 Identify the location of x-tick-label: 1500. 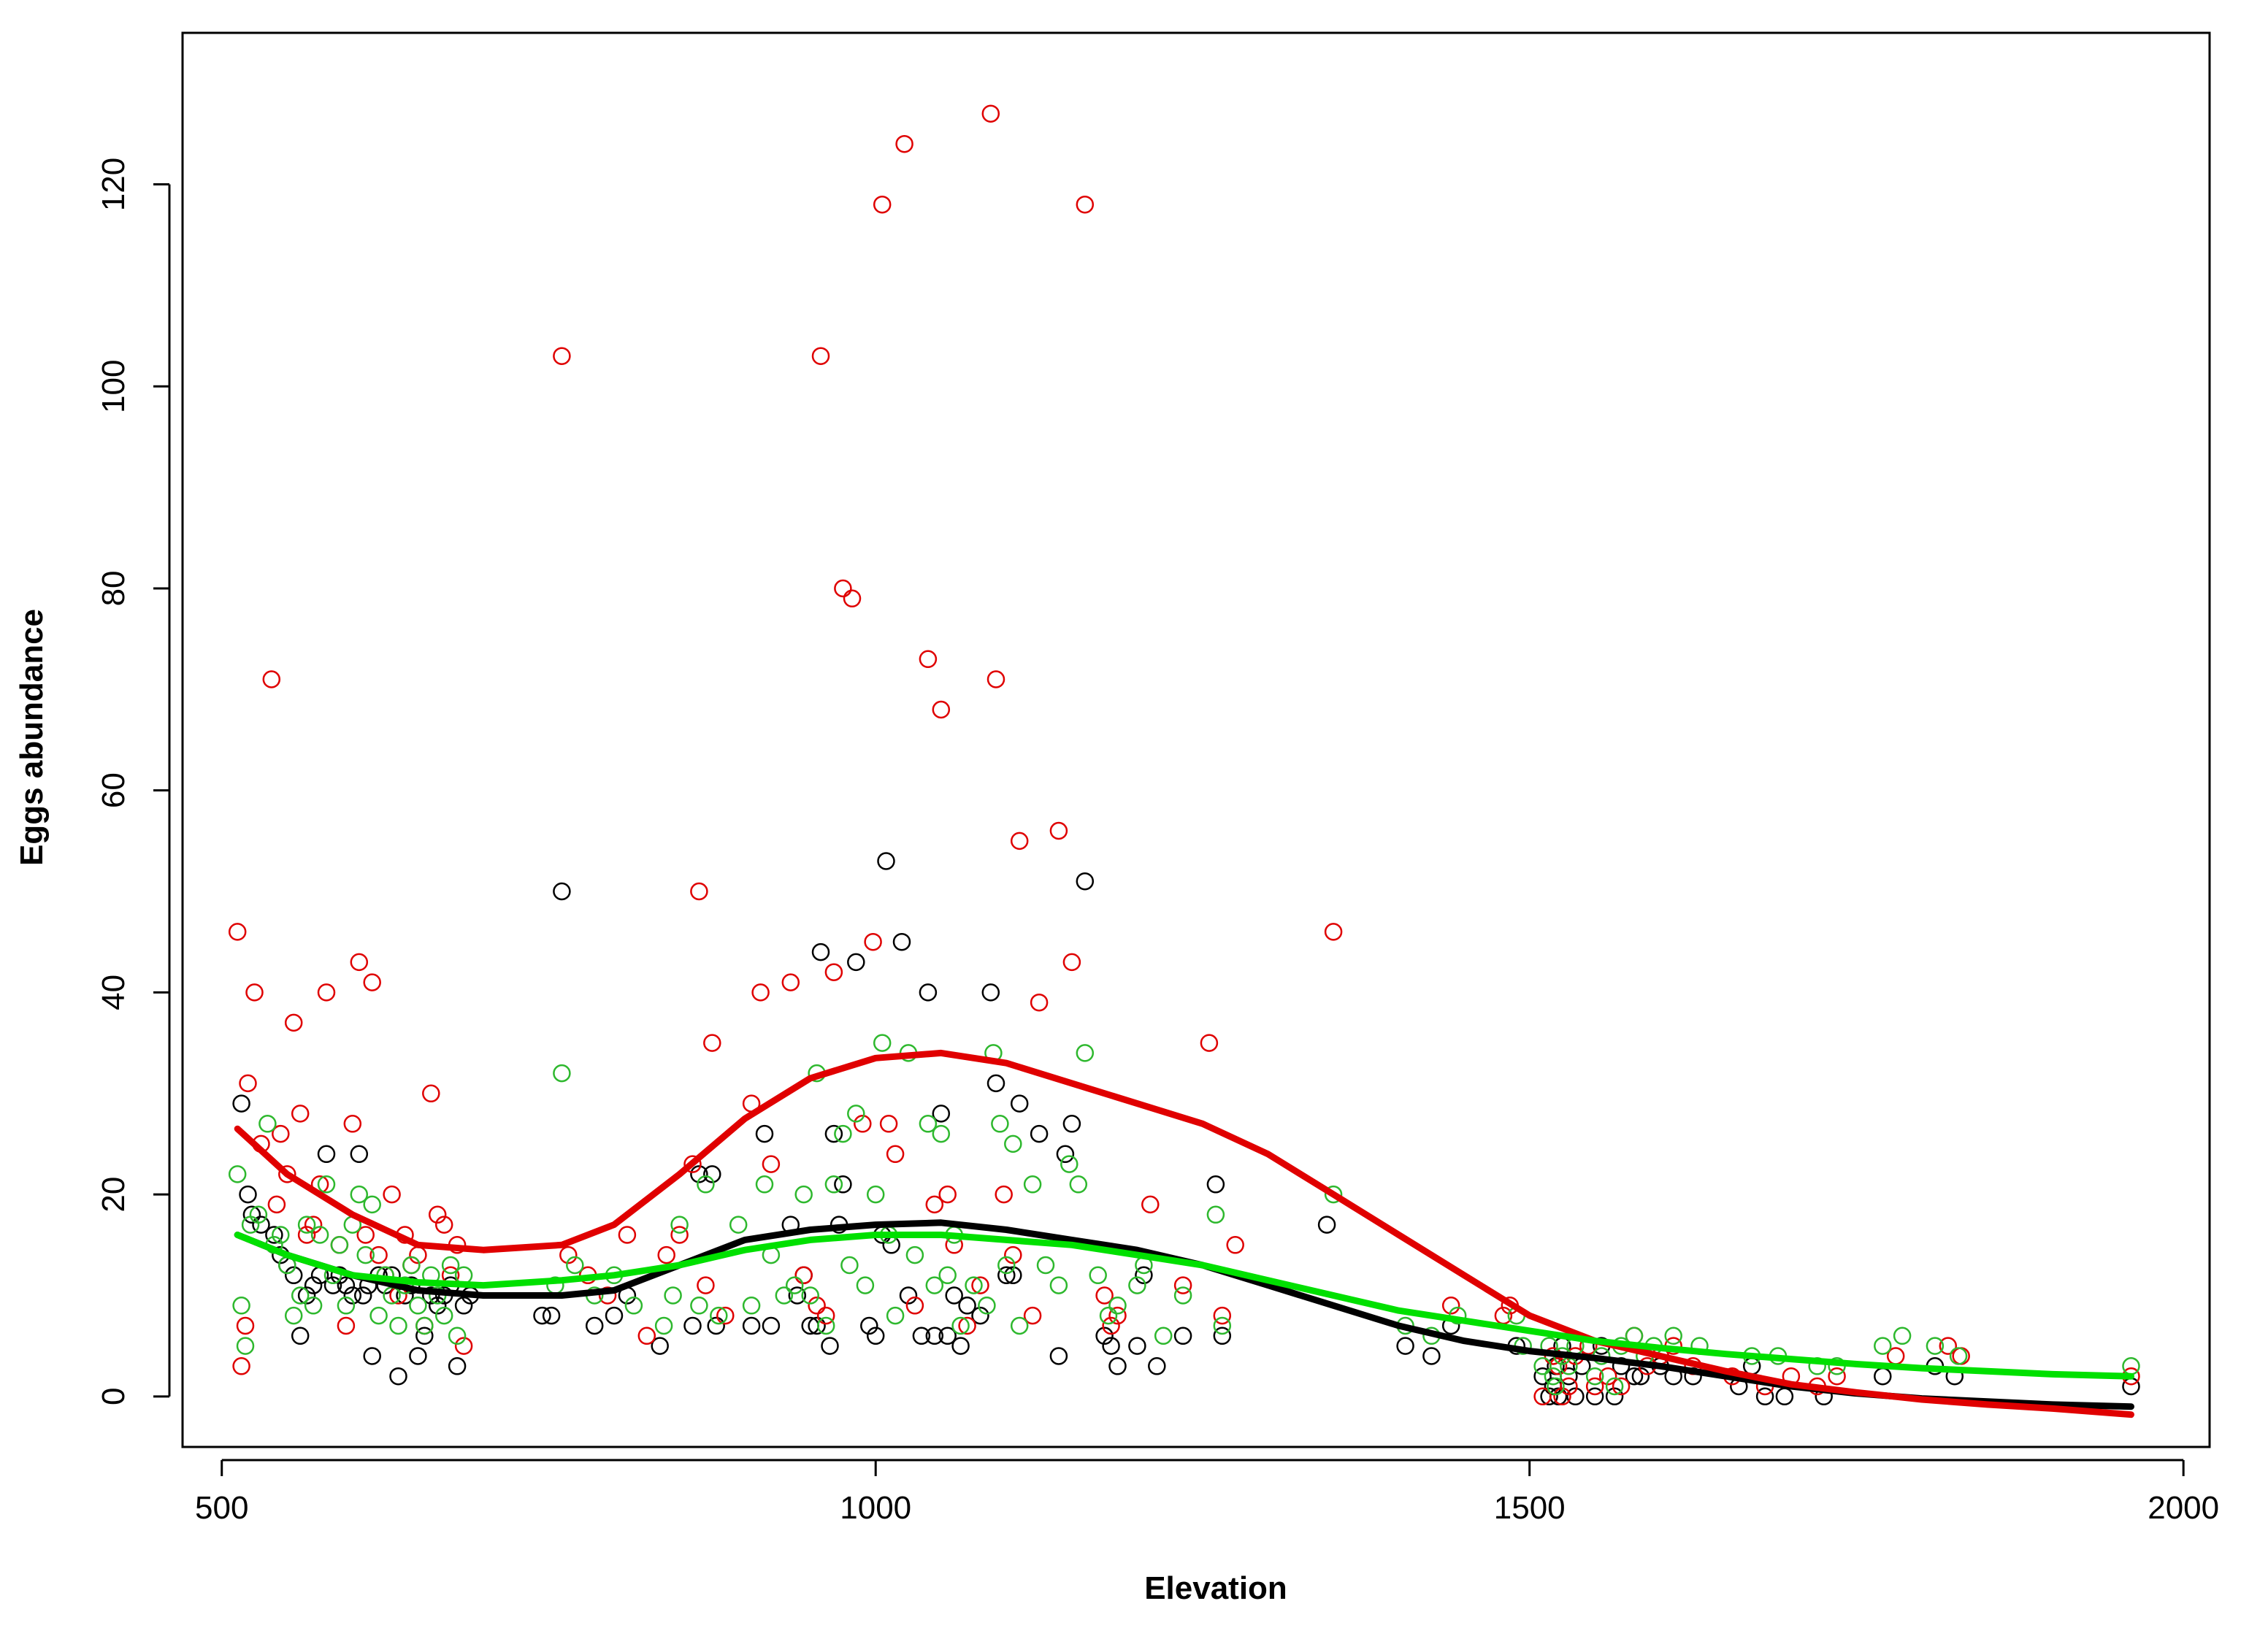
(1530, 1508).